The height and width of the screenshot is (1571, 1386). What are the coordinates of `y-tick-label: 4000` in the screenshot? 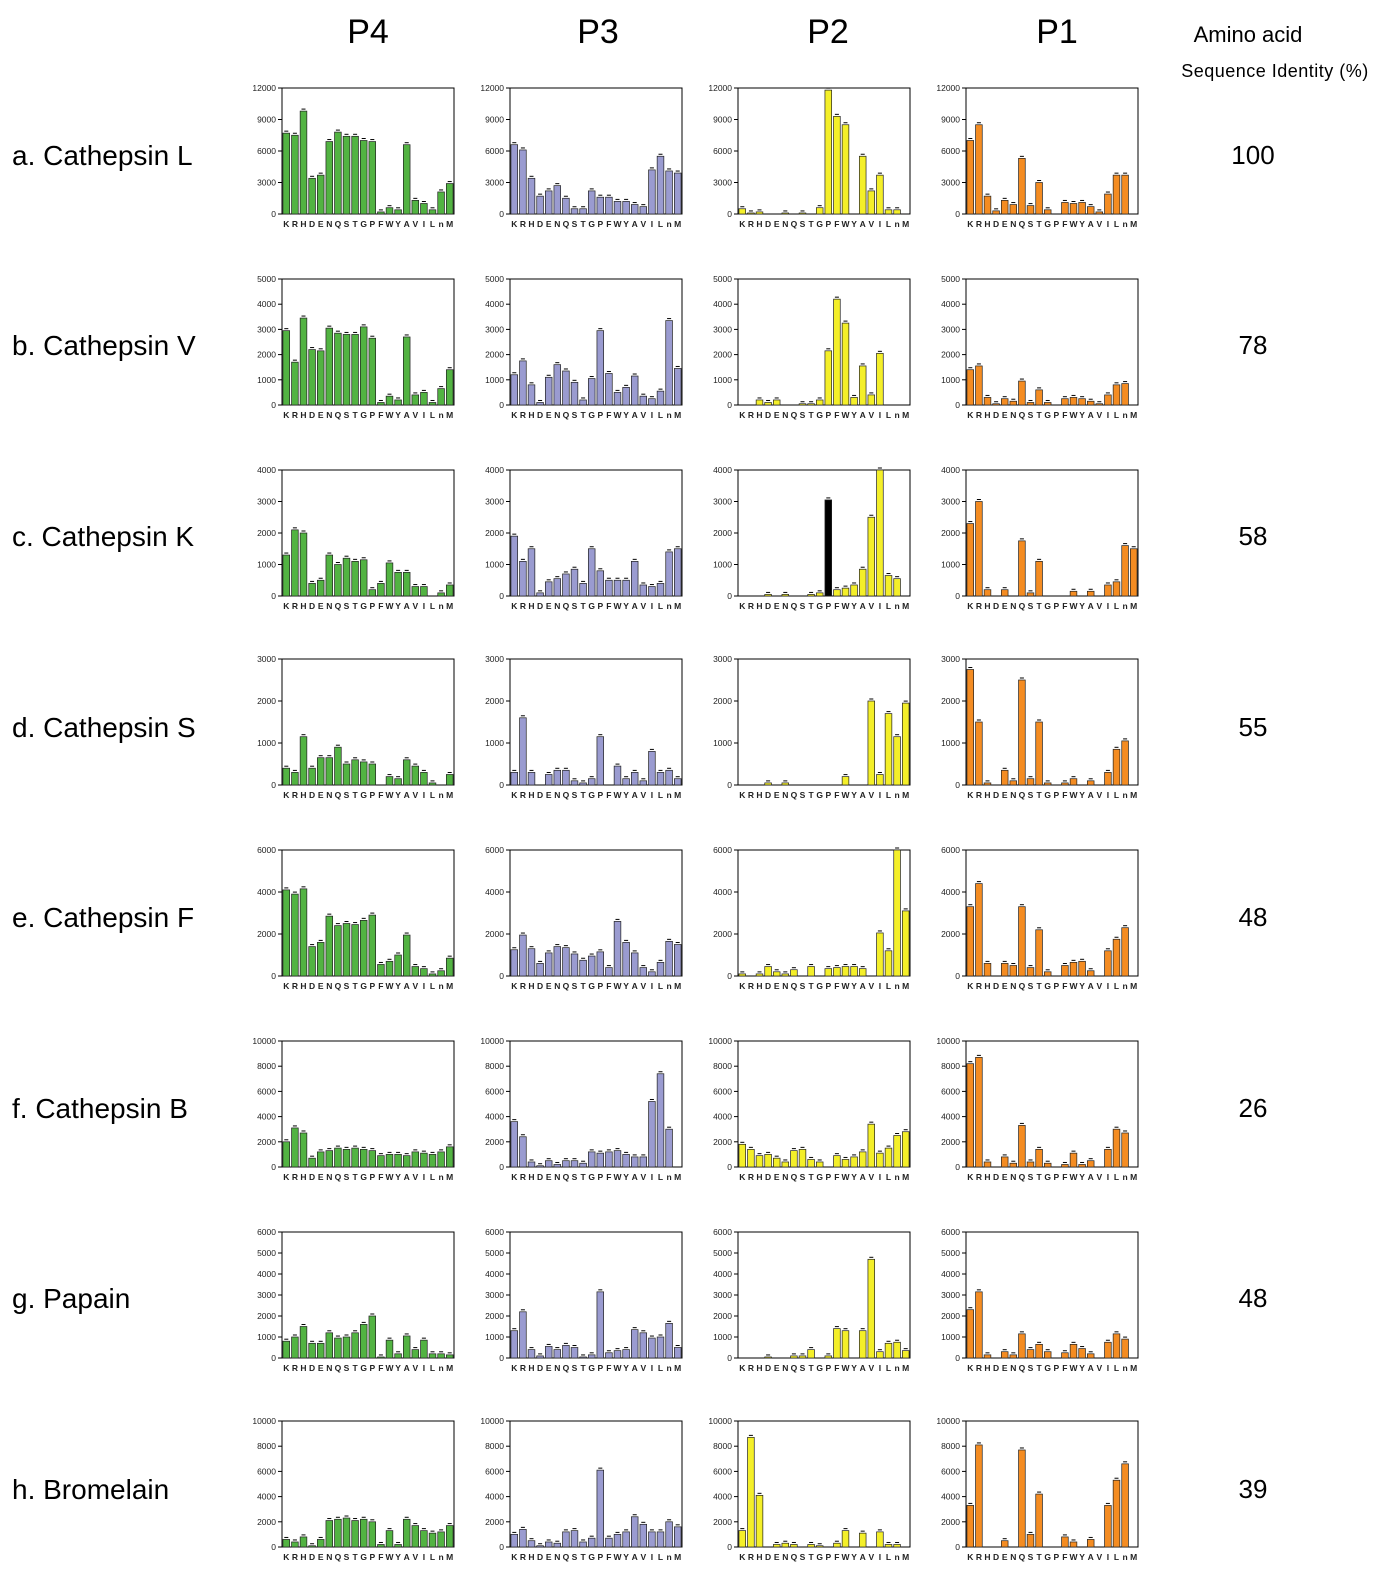 It's located at (494, 304).